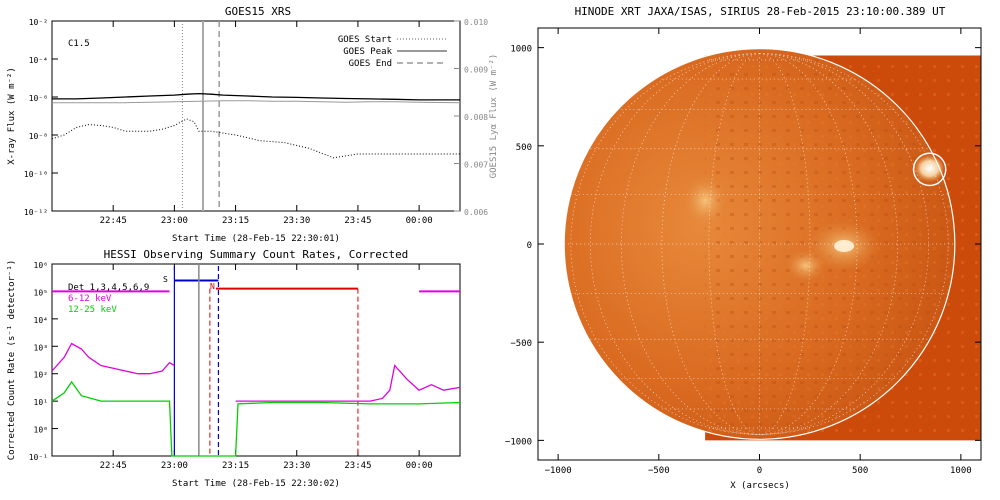  What do you see at coordinates (367, 52) in the screenshot?
I see `goes-legend-peak: GOES Peak` at bounding box center [367, 52].